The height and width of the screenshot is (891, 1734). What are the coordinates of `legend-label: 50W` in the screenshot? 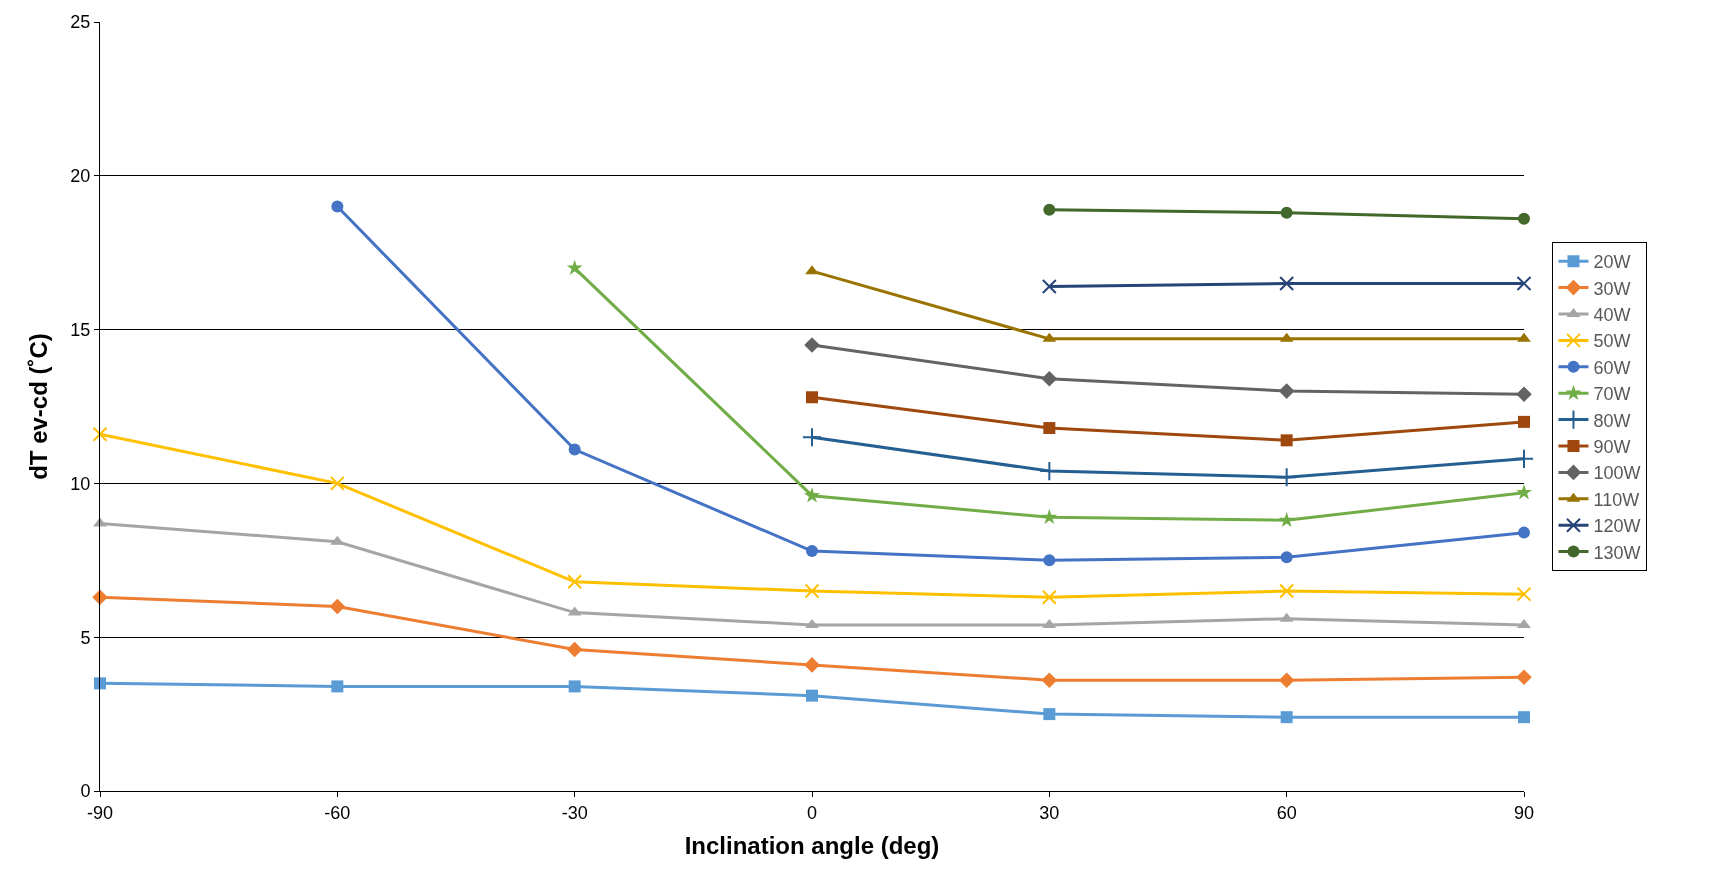 It's located at (1612, 341).